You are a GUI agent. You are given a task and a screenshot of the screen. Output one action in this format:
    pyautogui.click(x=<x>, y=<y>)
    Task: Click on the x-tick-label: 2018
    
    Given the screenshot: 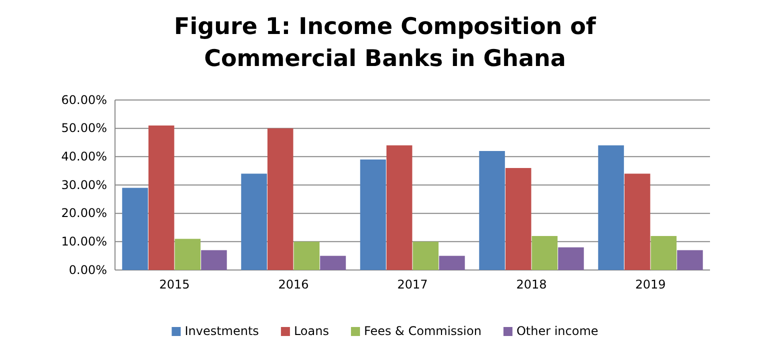 What is the action you would take?
    pyautogui.click(x=531, y=285)
    